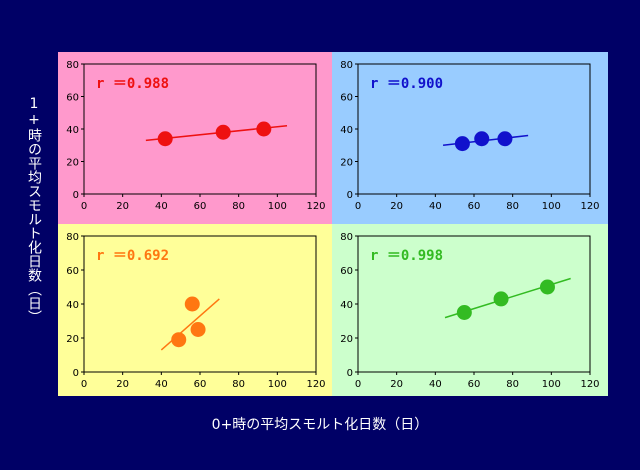 Image resolution: width=640 pixels, height=470 pixels. I want to click on bottom-left-trendline, so click(190, 324).